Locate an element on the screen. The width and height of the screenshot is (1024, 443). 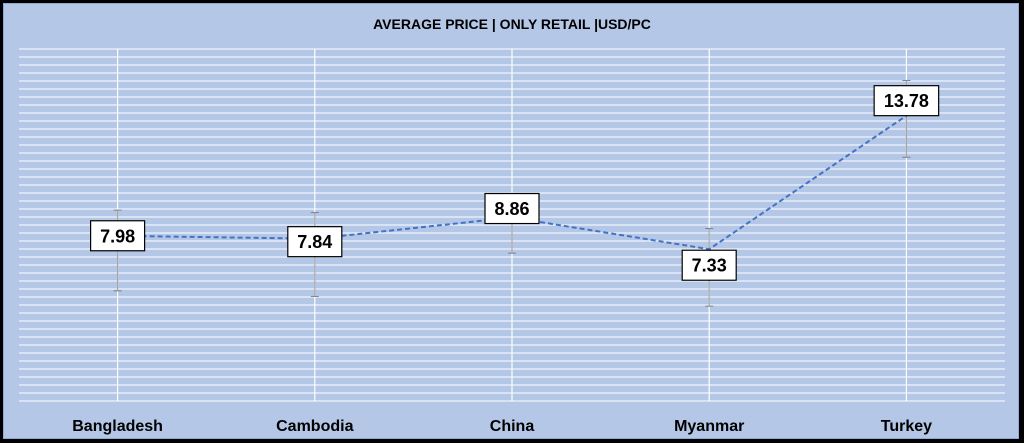
category-axis-labels: Bangladesh Cambodia China Myanmar Turkey is located at coordinates (502, 426).